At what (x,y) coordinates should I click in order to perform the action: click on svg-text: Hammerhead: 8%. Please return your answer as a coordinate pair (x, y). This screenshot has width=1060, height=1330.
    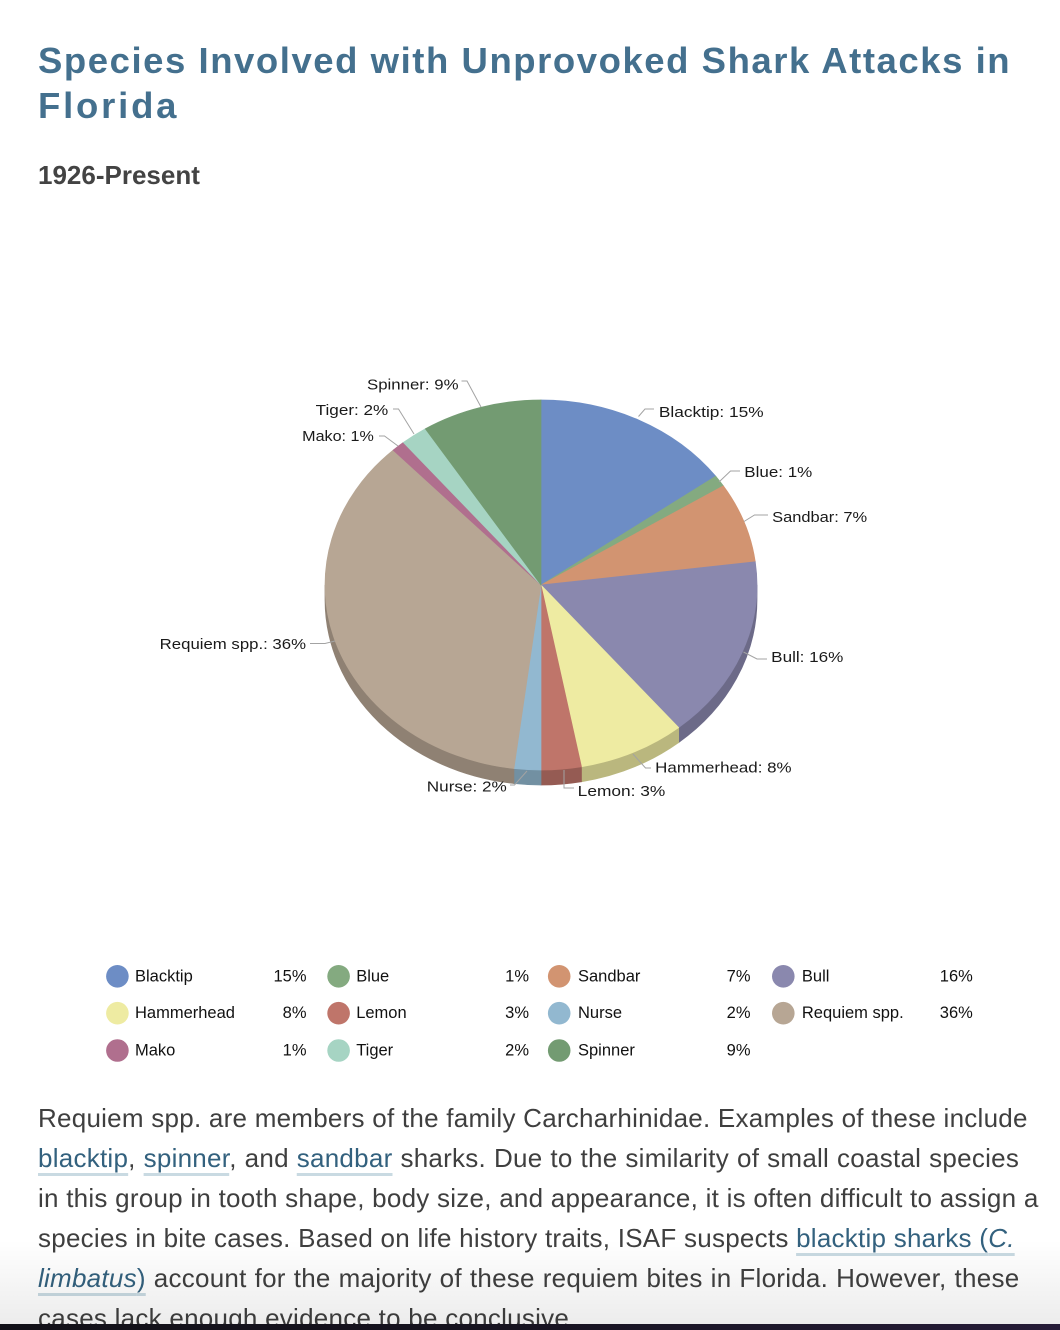
    Looking at the image, I should click on (723, 768).